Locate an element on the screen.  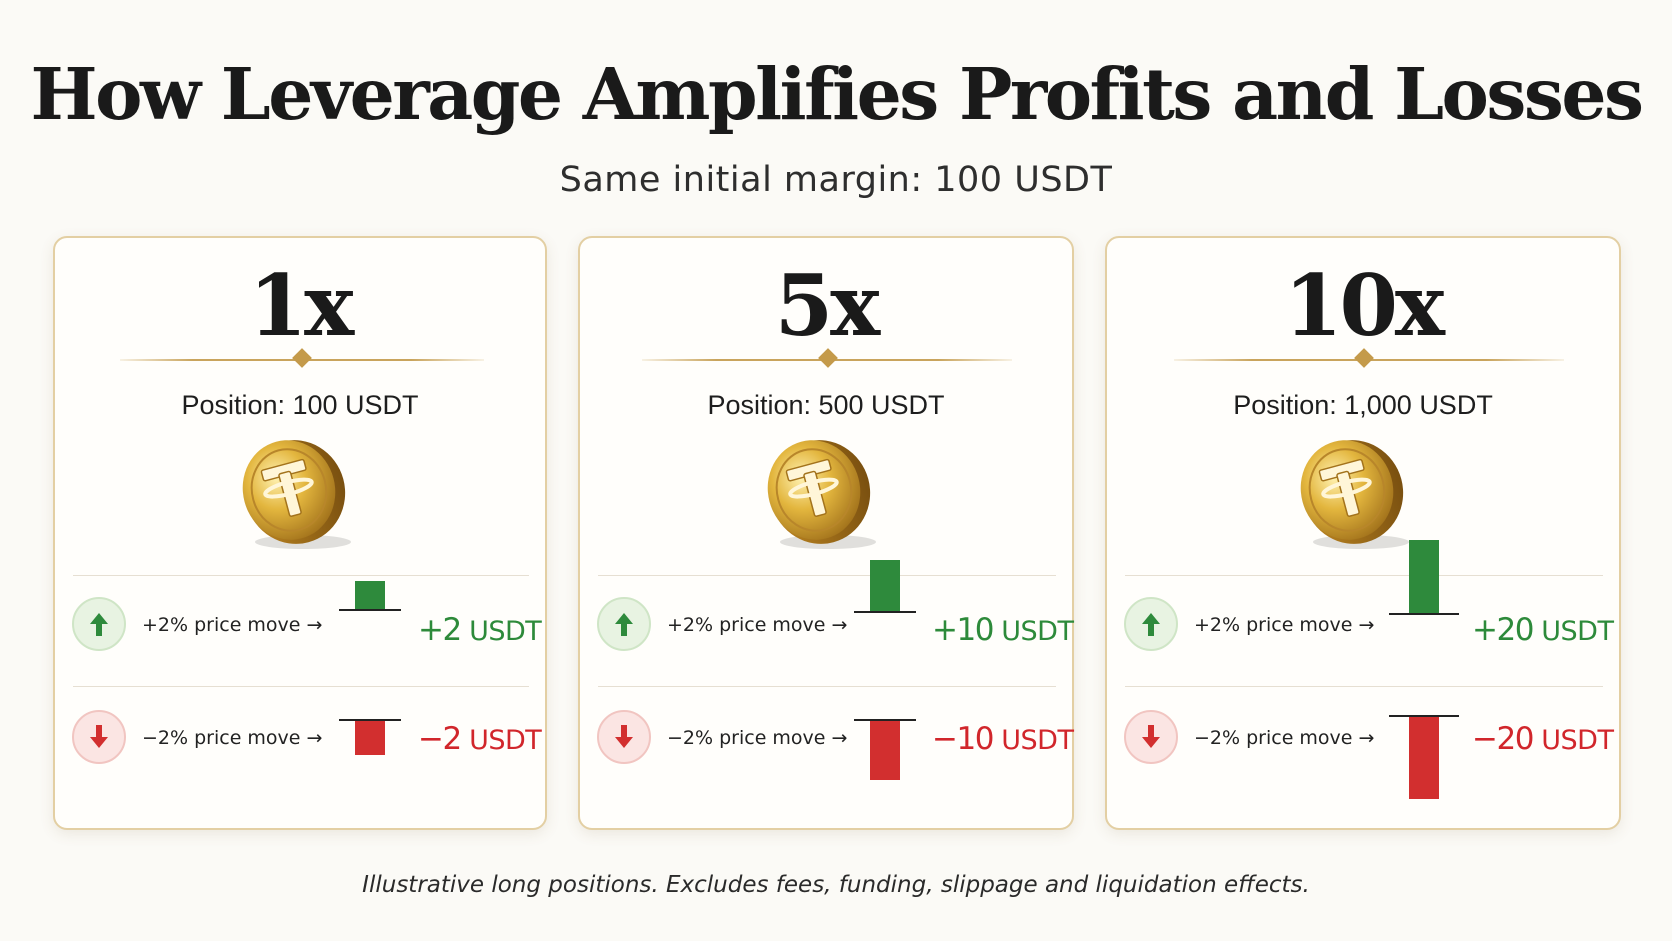
loss-value: −2 is located at coordinates (440, 739).